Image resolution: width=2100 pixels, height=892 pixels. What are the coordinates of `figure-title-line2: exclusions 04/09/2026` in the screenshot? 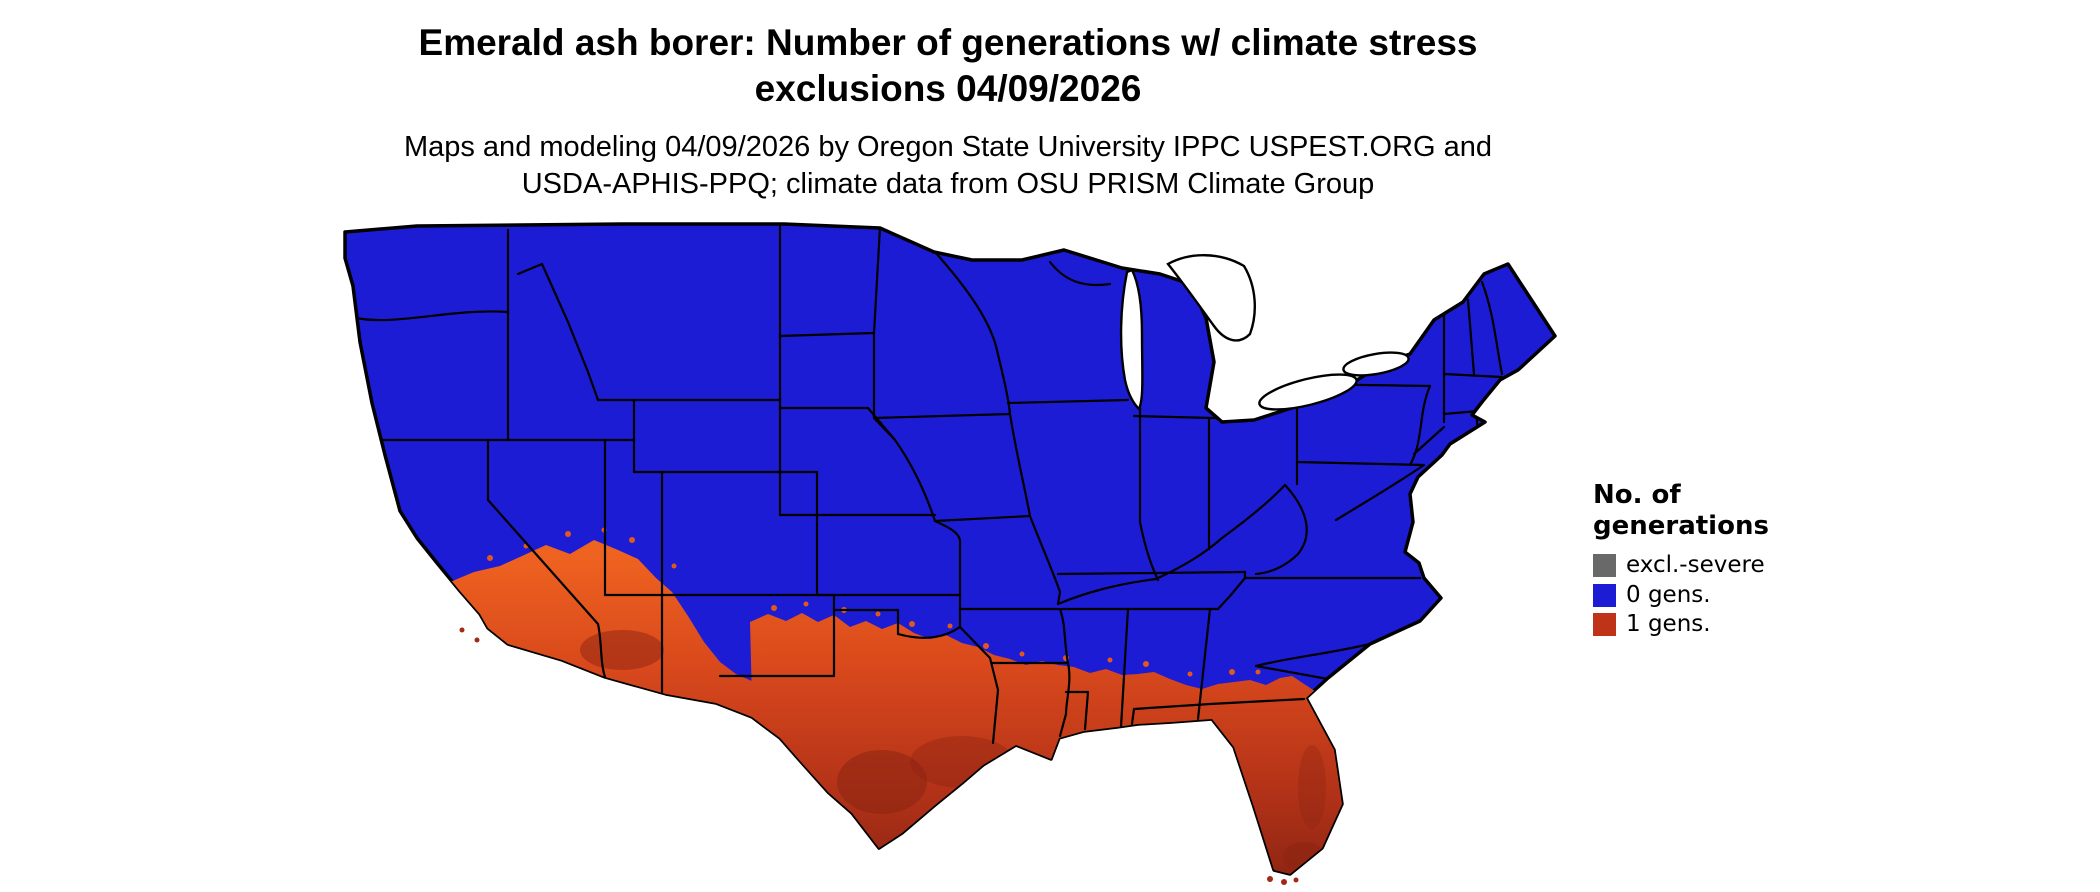 It's located at (948, 89).